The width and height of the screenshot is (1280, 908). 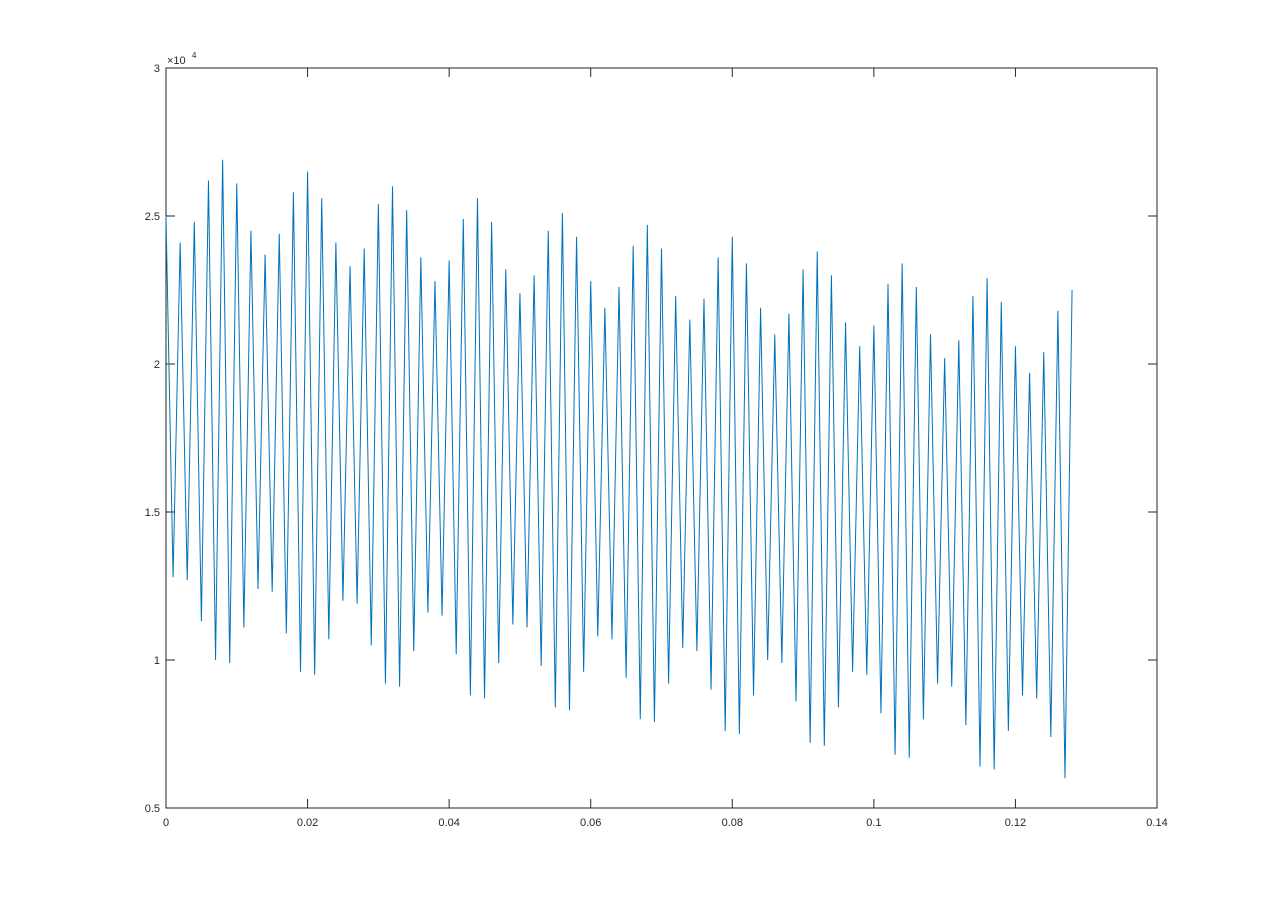 I want to click on x-tick-label: 0.02, so click(x=307, y=823).